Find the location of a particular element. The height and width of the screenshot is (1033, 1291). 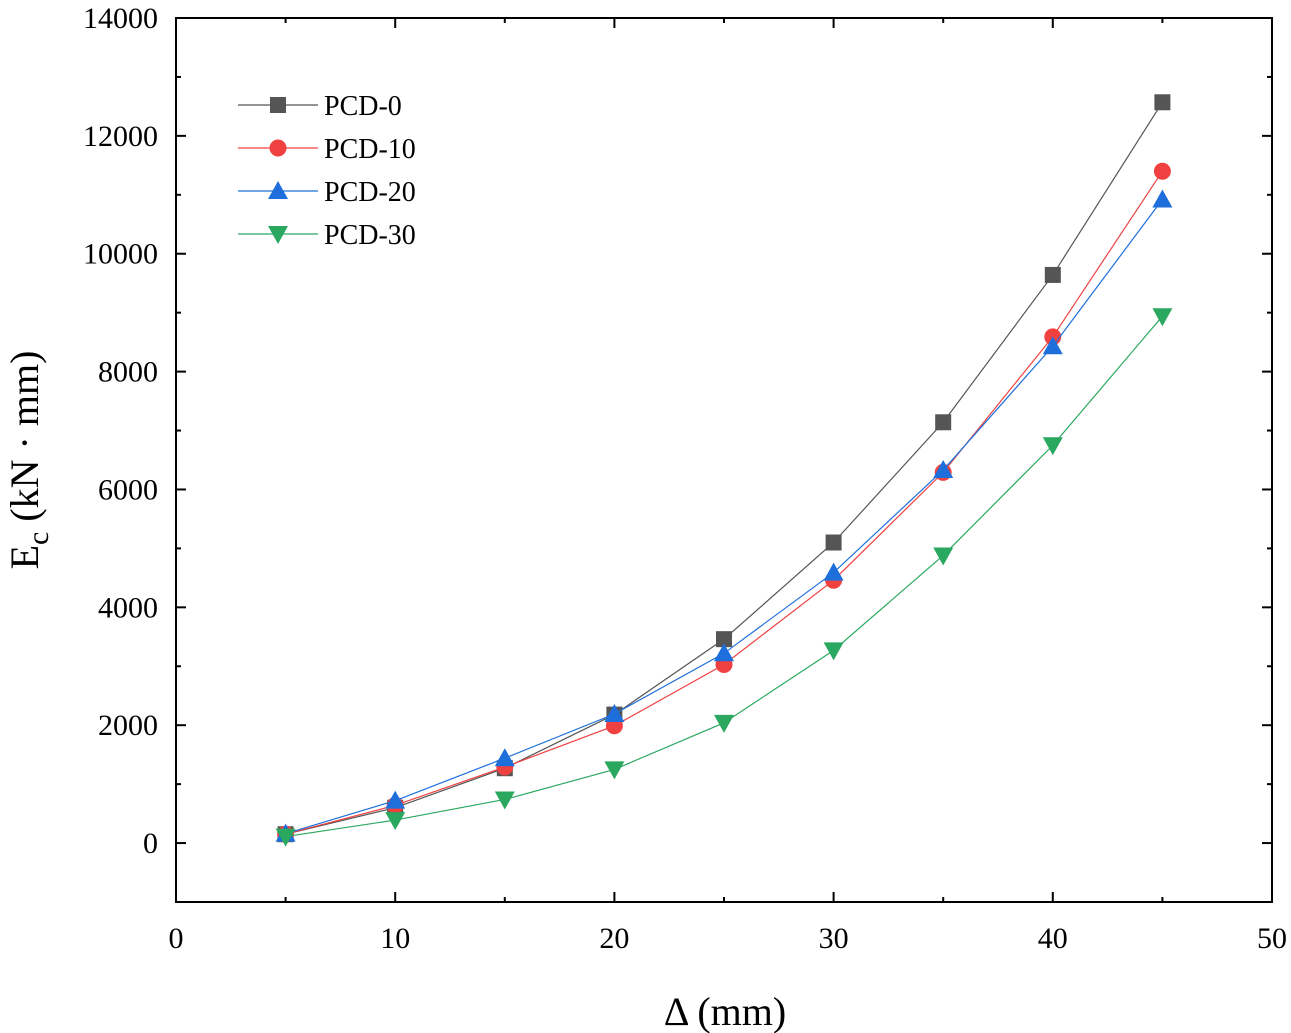

legend-item-pcd-0: PCD-0 is located at coordinates (320, 106).